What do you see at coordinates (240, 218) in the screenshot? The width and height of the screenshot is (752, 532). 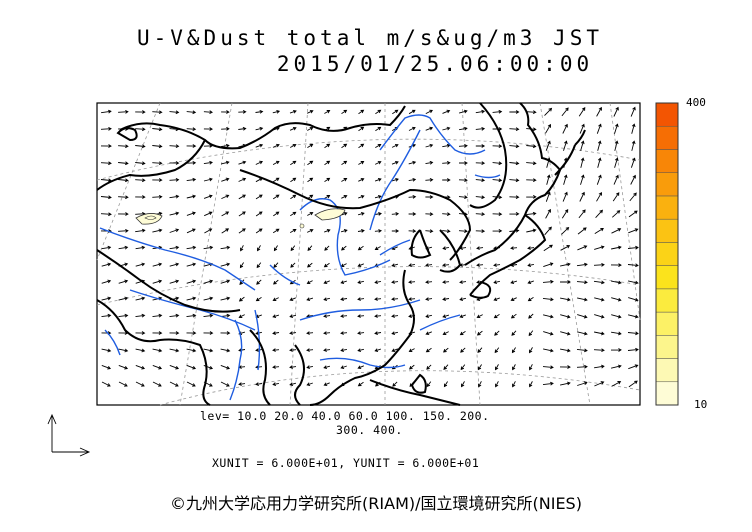 I see `dust-contours` at bounding box center [240, 218].